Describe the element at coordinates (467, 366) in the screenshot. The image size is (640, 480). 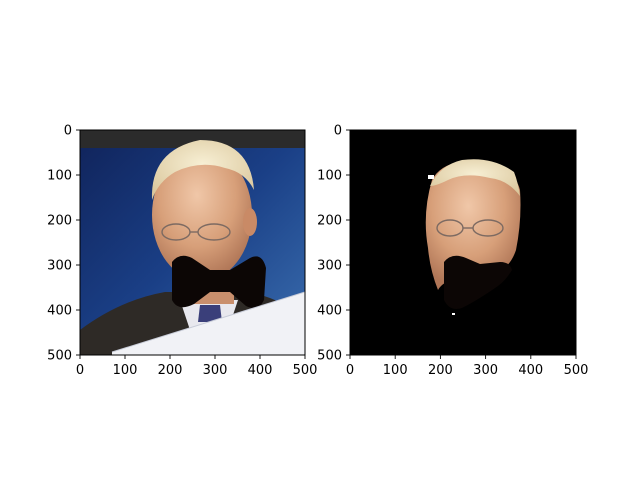
I see `right-x-axis: 0 100 200 300 400 500` at that location.